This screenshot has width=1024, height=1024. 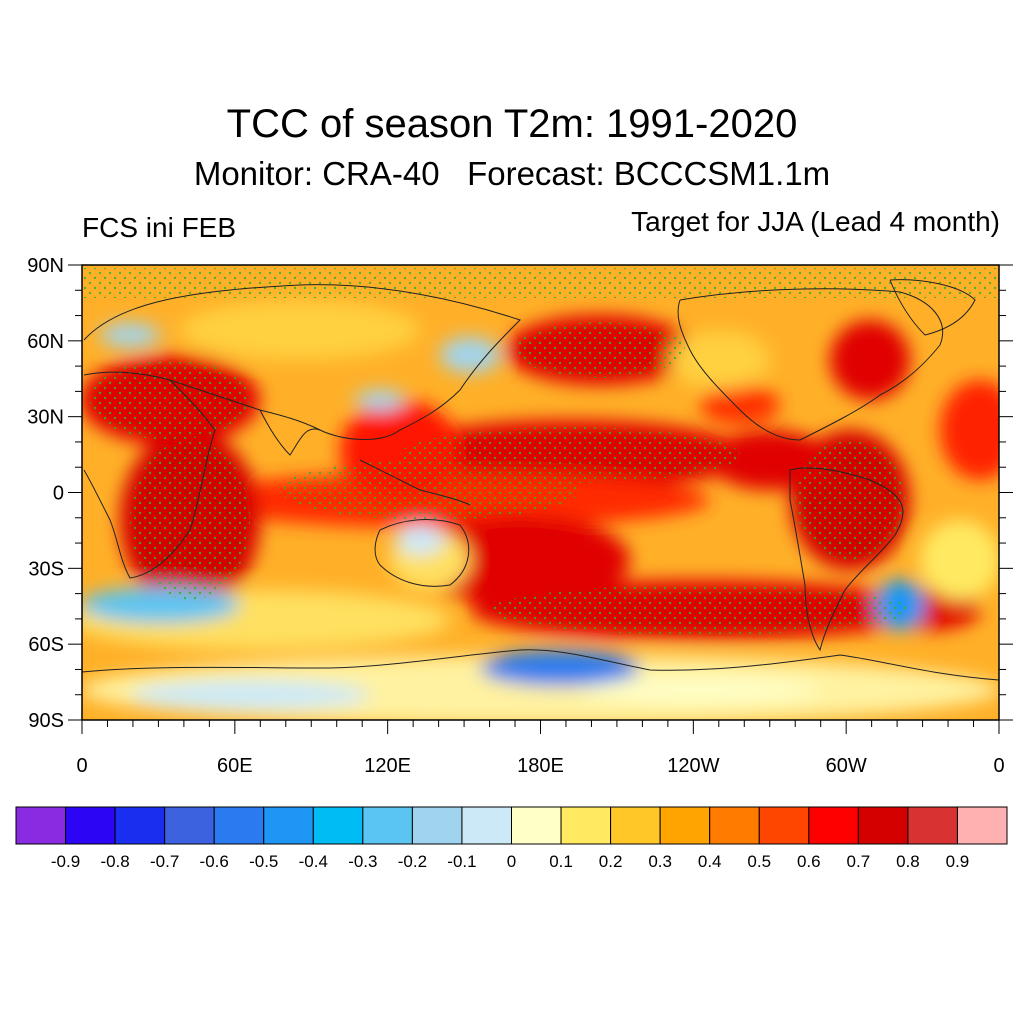 What do you see at coordinates (313, 861) in the screenshot?
I see `colorbar-label: -0.4` at bounding box center [313, 861].